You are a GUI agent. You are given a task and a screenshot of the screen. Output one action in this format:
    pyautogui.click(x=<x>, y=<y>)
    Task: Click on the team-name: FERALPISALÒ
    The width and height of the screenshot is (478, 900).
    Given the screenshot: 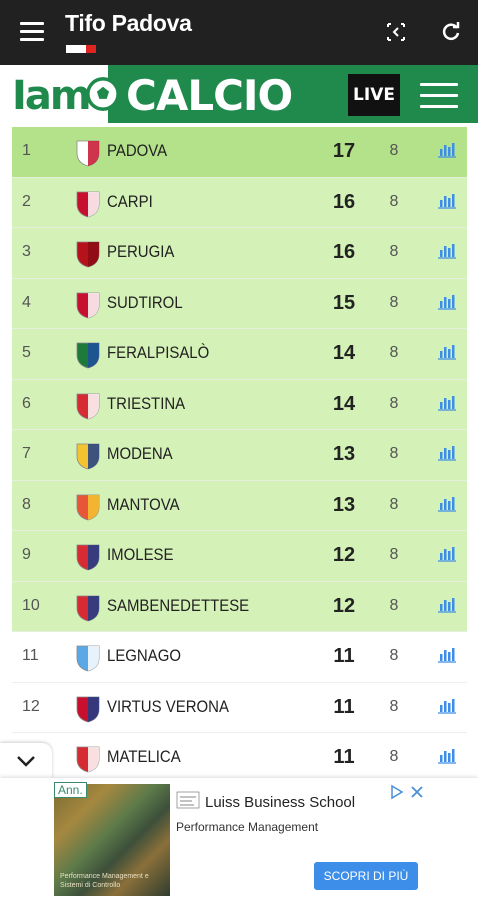 What is the action you would take?
    pyautogui.click(x=158, y=352)
    